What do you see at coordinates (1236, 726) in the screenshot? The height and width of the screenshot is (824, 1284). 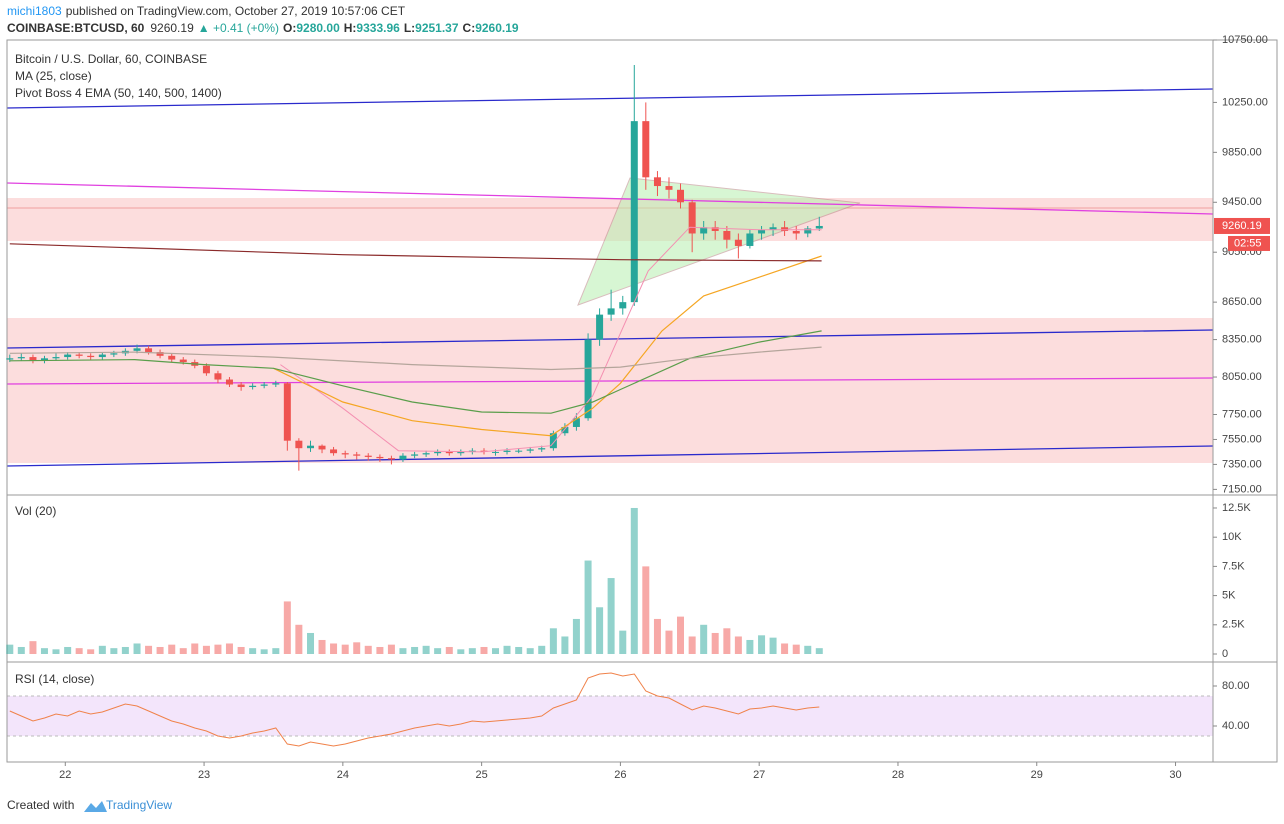 I see `y-tick-label: 40.00` at bounding box center [1236, 726].